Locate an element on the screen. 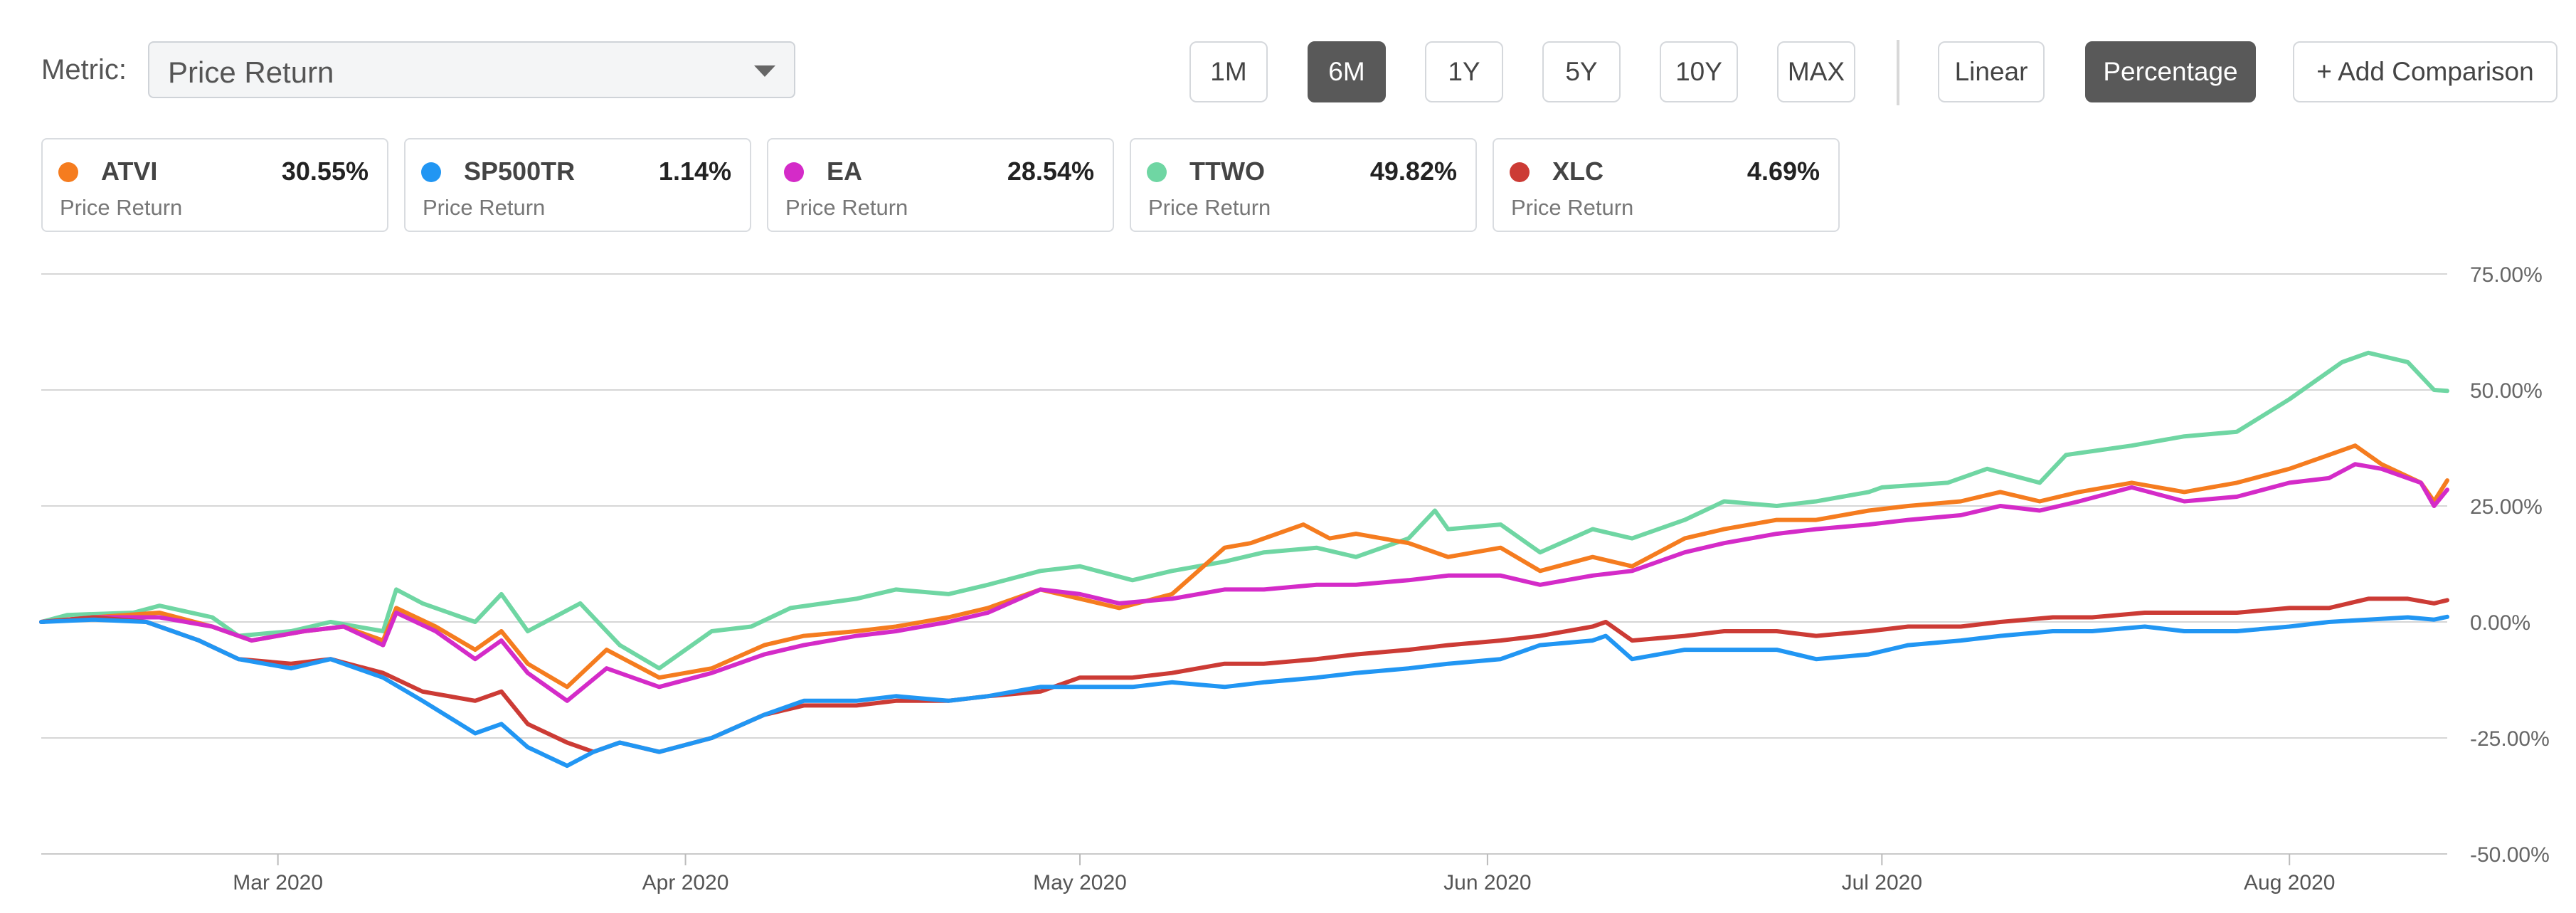 The height and width of the screenshot is (913, 2576). chart-y-axis: 75.00% 50.00% 25.00% 0.00% -25.00% -50.00% is located at coordinates (2510, 565).